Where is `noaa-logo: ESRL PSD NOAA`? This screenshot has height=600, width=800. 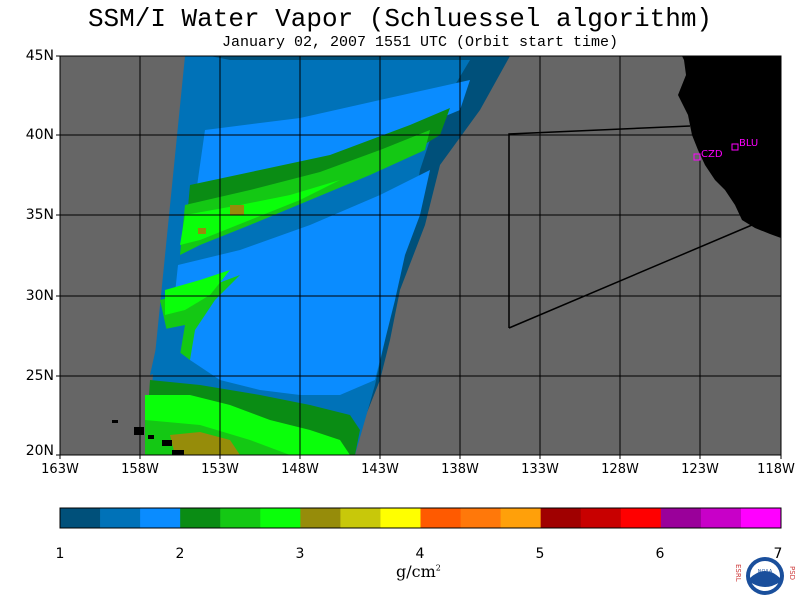
noaa-logo: ESRL PSD NOAA is located at coordinates (765, 576).